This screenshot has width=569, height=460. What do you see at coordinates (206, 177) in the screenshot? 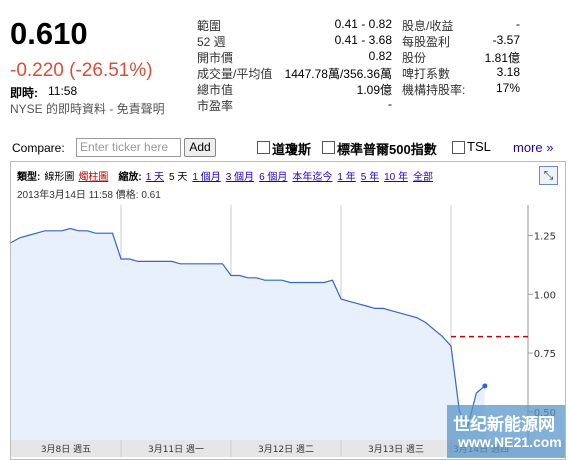
I see `zoom-option: 1 個月` at bounding box center [206, 177].